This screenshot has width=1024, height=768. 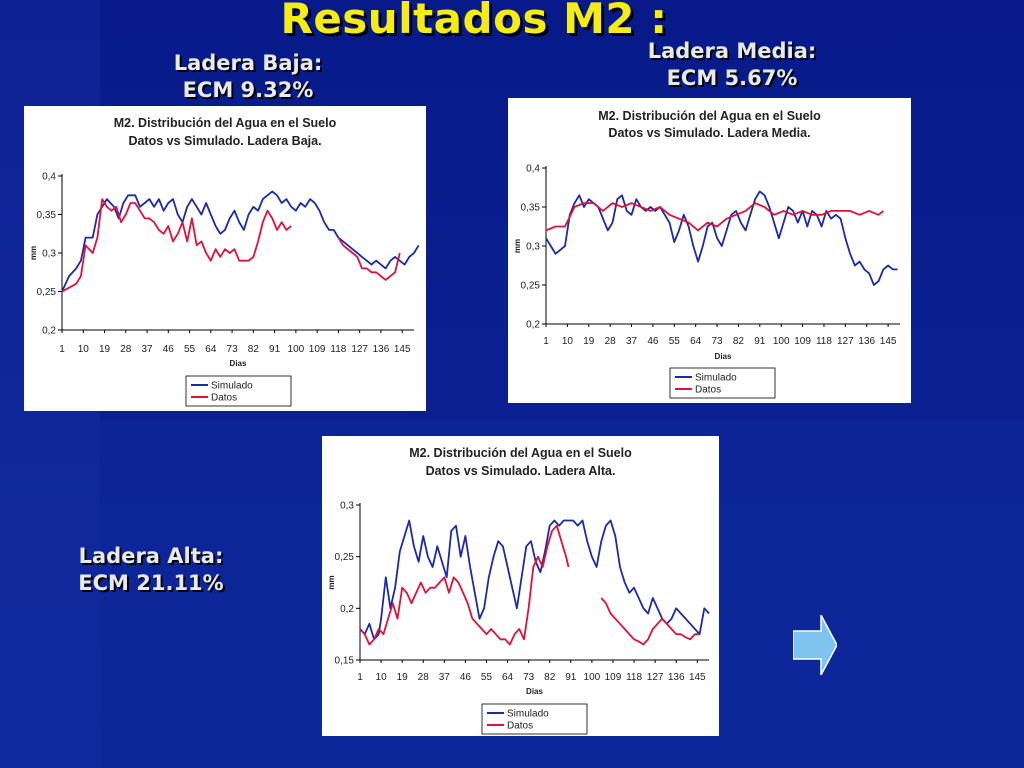 What do you see at coordinates (550, 677) in the screenshot?
I see `x-tick-label: 82` at bounding box center [550, 677].